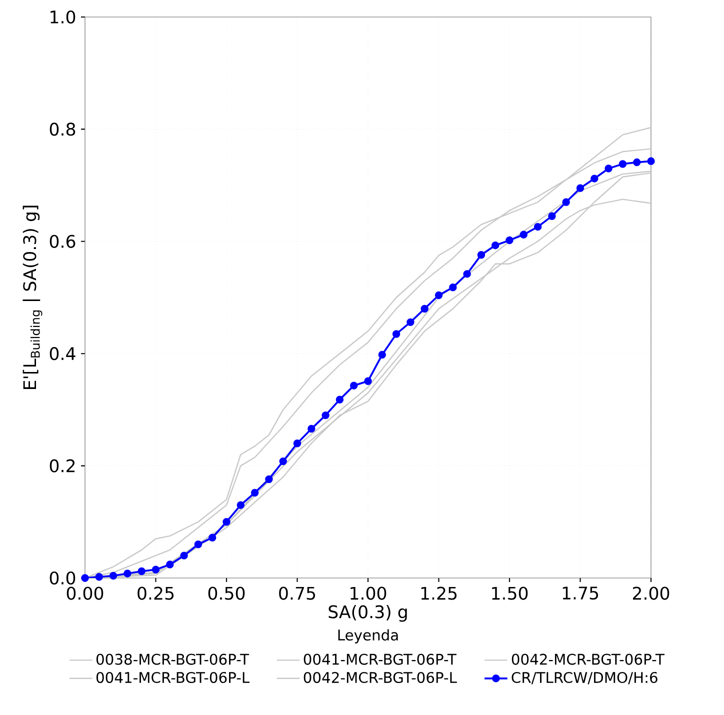  What do you see at coordinates (380, 659) in the screenshot?
I see `legend-label: 0041-MCR-BGT-06P-T` at bounding box center [380, 659].